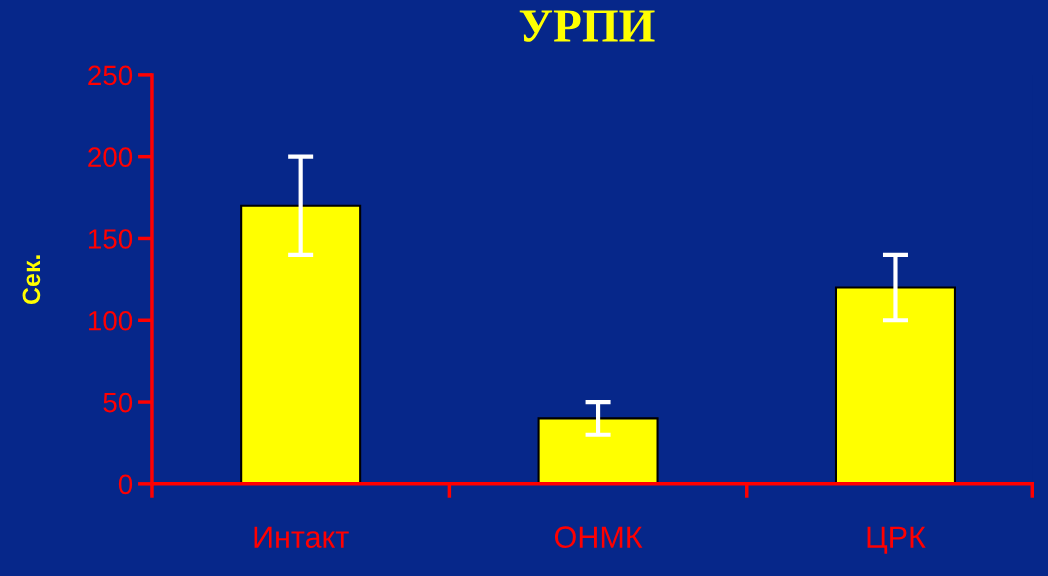 The image size is (1048, 576). Describe the element at coordinates (125, 484) in the screenshot. I see `y-tick-label: 0` at that location.